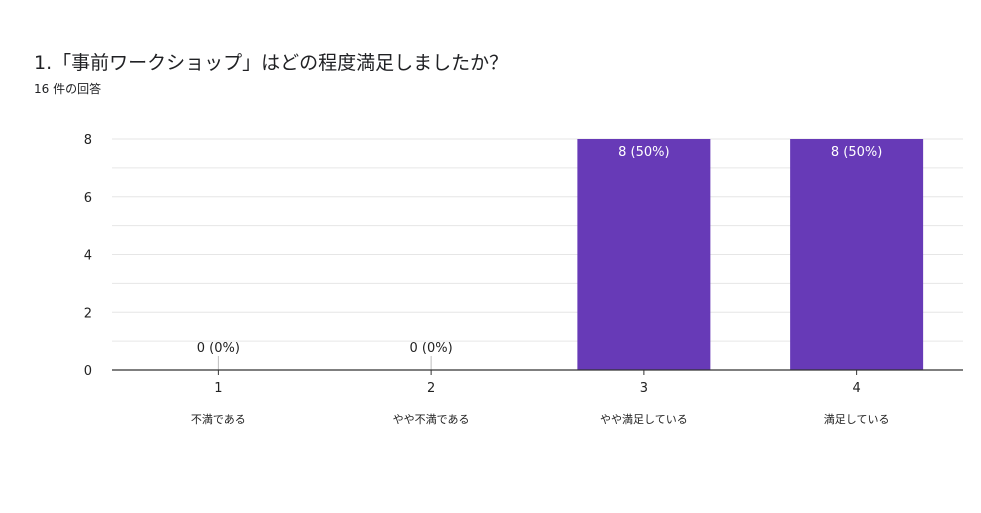  What do you see at coordinates (431, 388) in the screenshot?
I see `x-tick-label: 2` at bounding box center [431, 388].